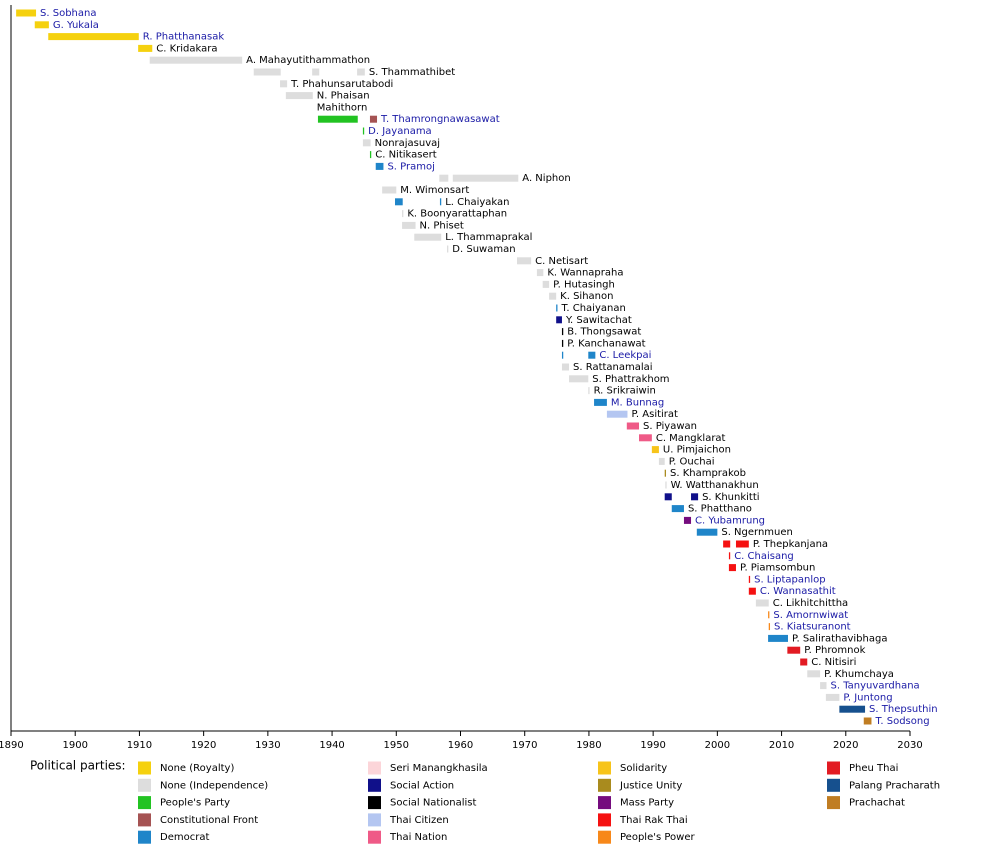 Image resolution: width=1000 pixels, height=850 pixels. I want to click on minister-name: K. Boonyarattaphan, so click(457, 214).